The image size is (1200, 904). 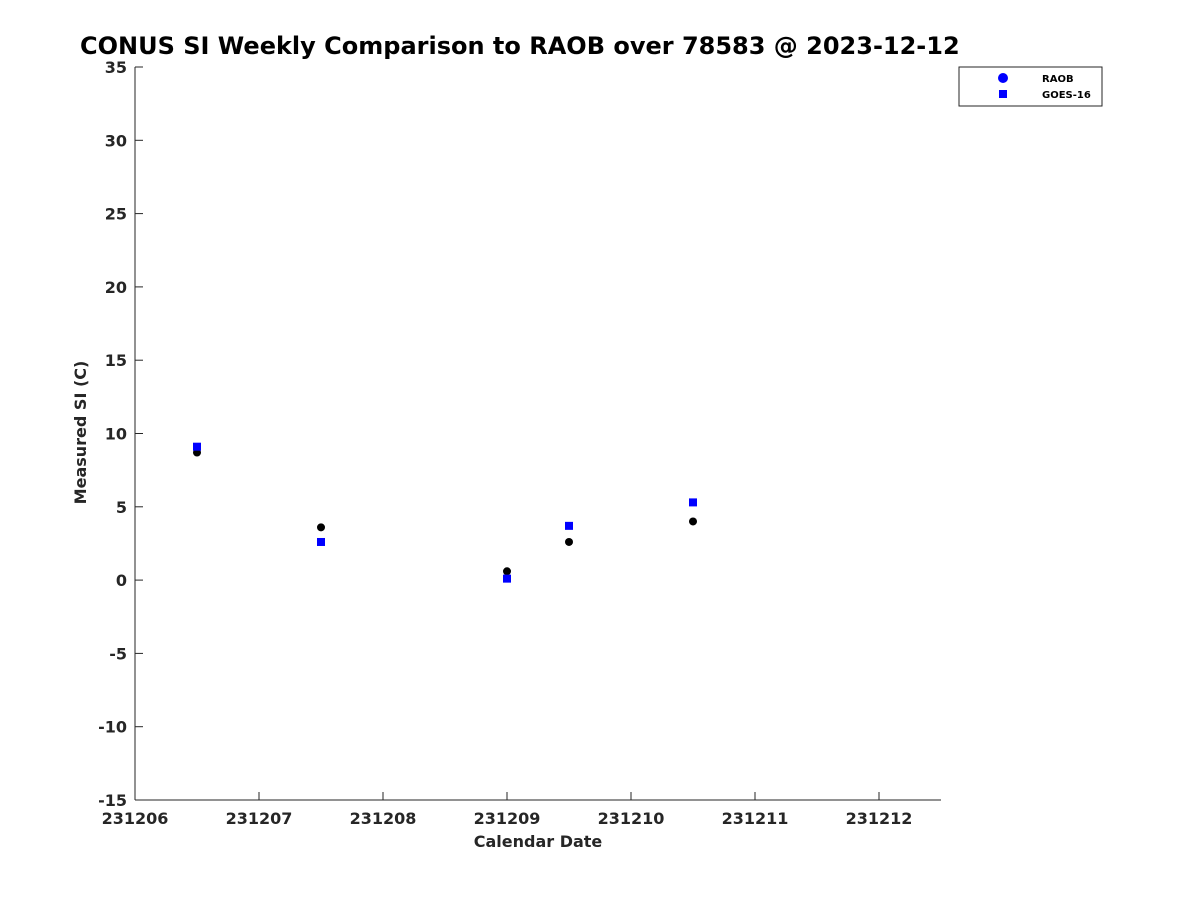 I want to click on y-tick-label: 35, so click(x=116, y=67).